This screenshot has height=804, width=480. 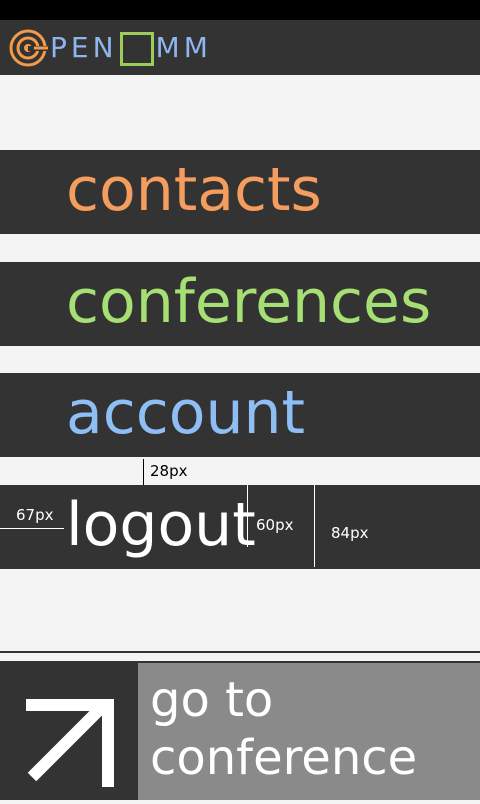 What do you see at coordinates (212, 700) in the screenshot?
I see `go-to-conference-line1: go to` at bounding box center [212, 700].